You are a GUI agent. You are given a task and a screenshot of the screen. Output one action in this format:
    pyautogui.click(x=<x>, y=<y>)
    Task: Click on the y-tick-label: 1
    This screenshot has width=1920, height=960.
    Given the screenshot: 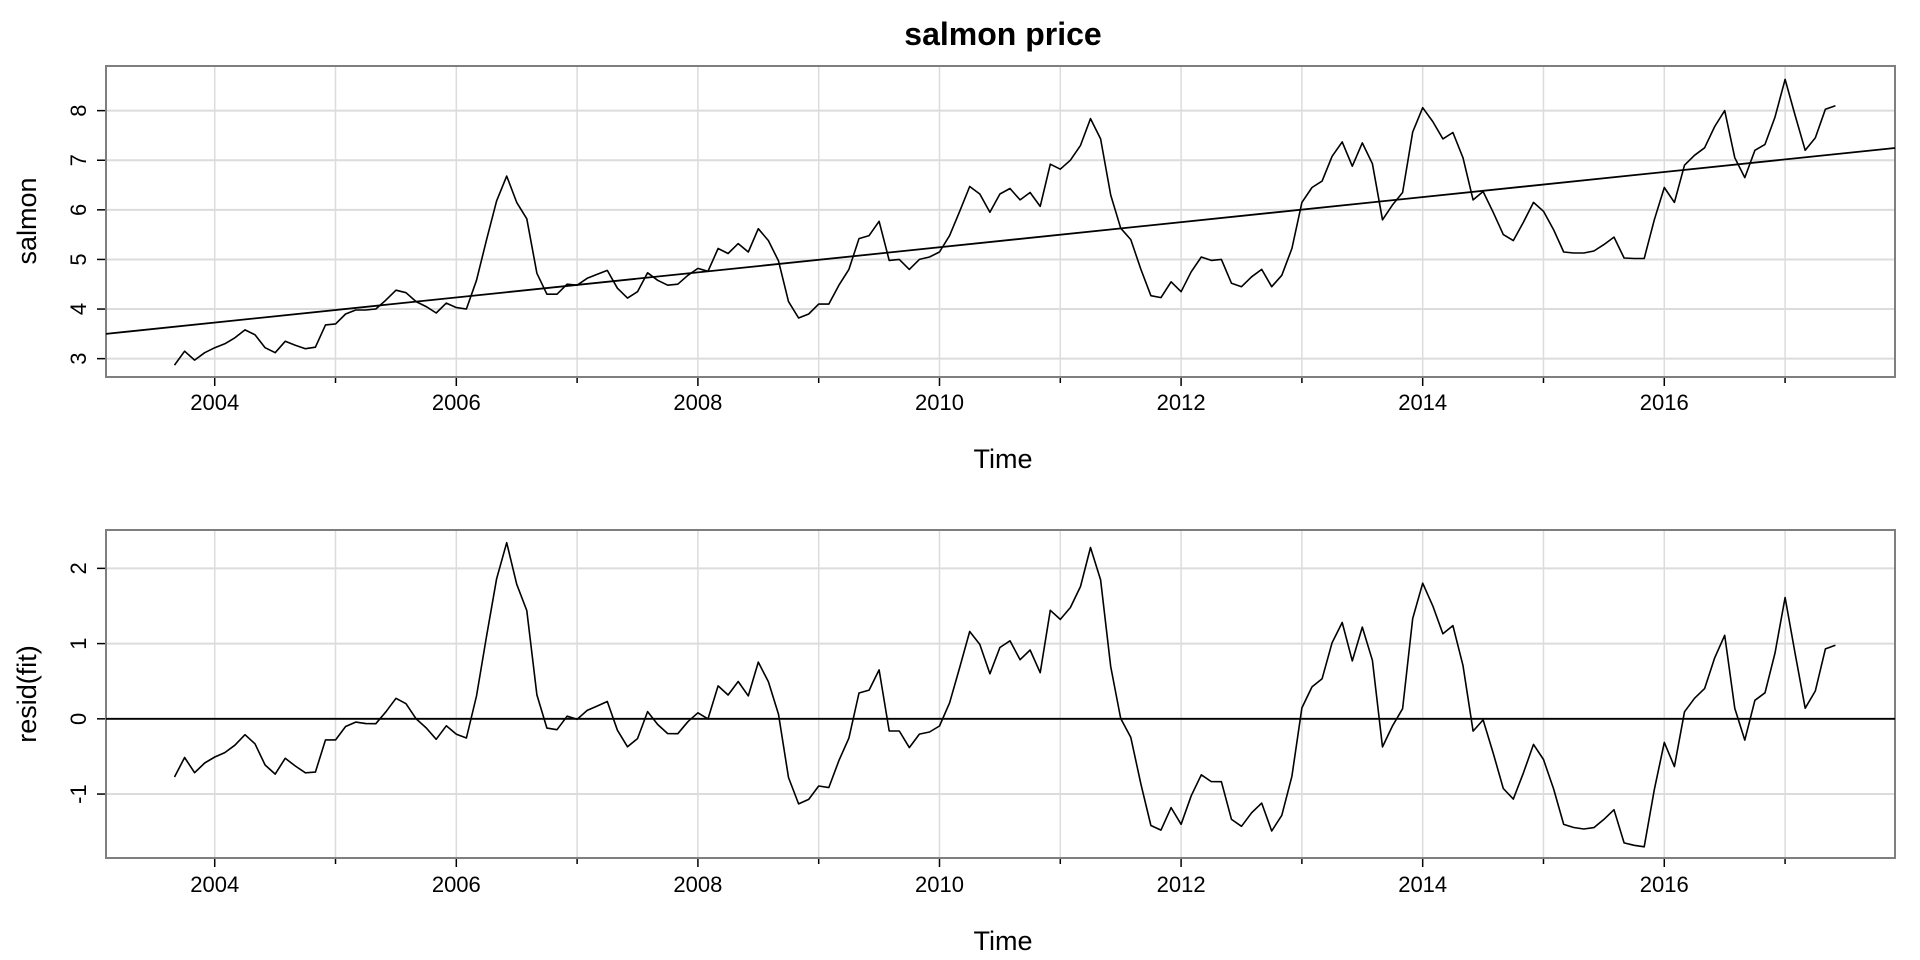 What is the action you would take?
    pyautogui.click(x=78, y=643)
    